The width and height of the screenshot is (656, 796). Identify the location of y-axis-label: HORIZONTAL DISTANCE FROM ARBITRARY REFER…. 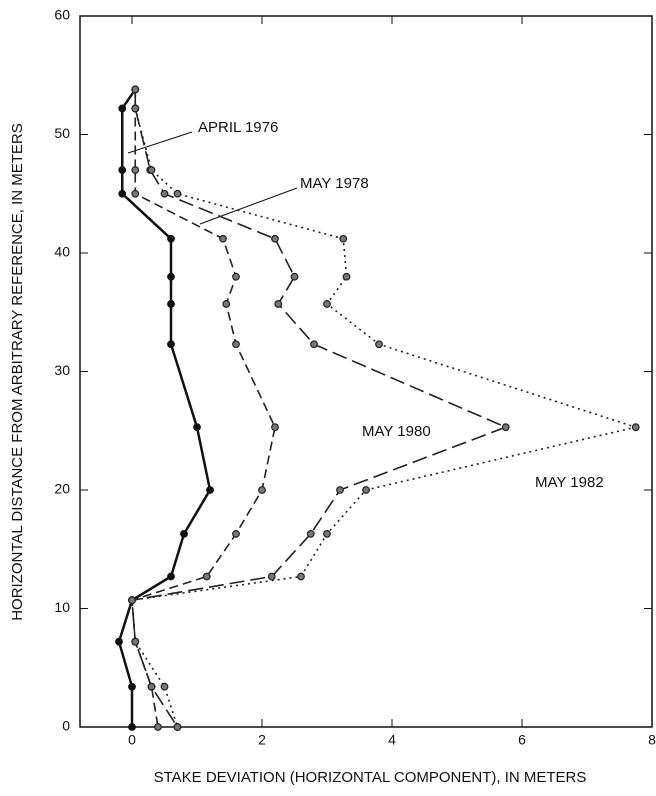
(17, 372).